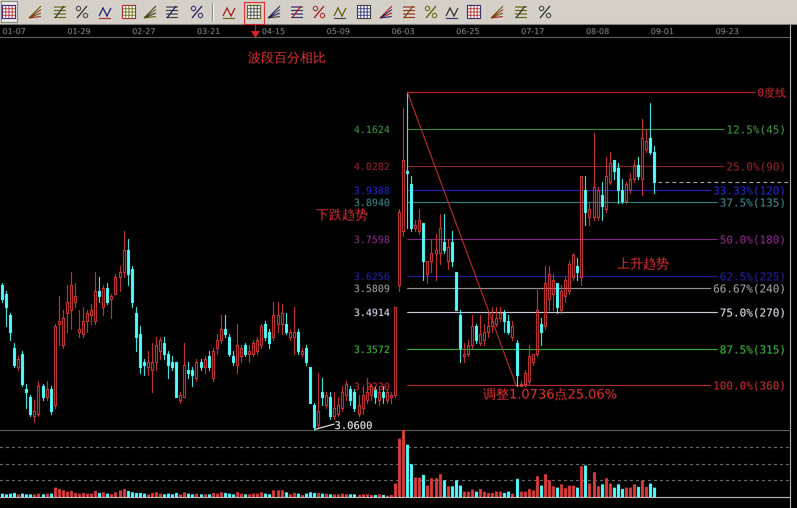  What do you see at coordinates (372, 240) in the screenshot?
I see `y-tick-label: 3.7598` at bounding box center [372, 240].